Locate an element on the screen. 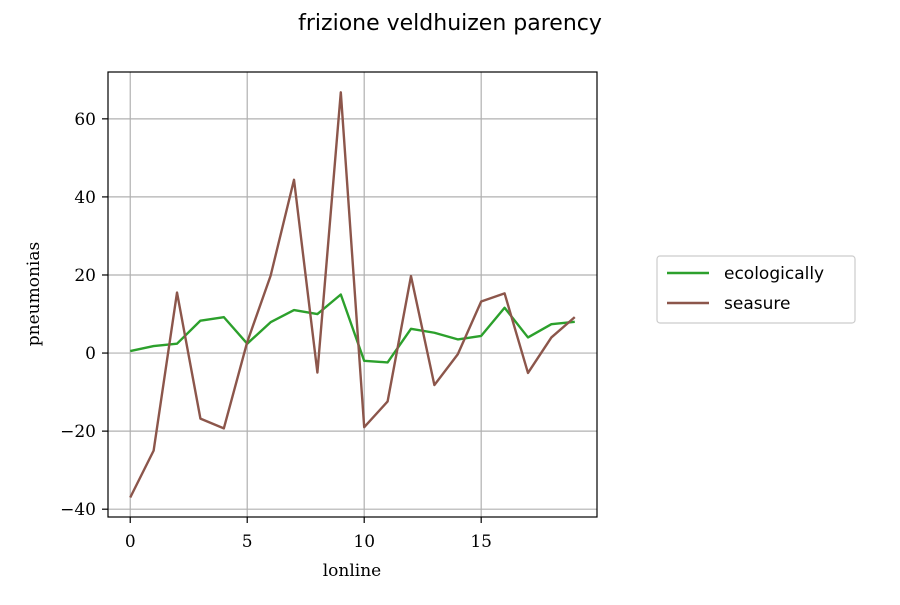  y-tick-label: 60 is located at coordinates (85, 120).